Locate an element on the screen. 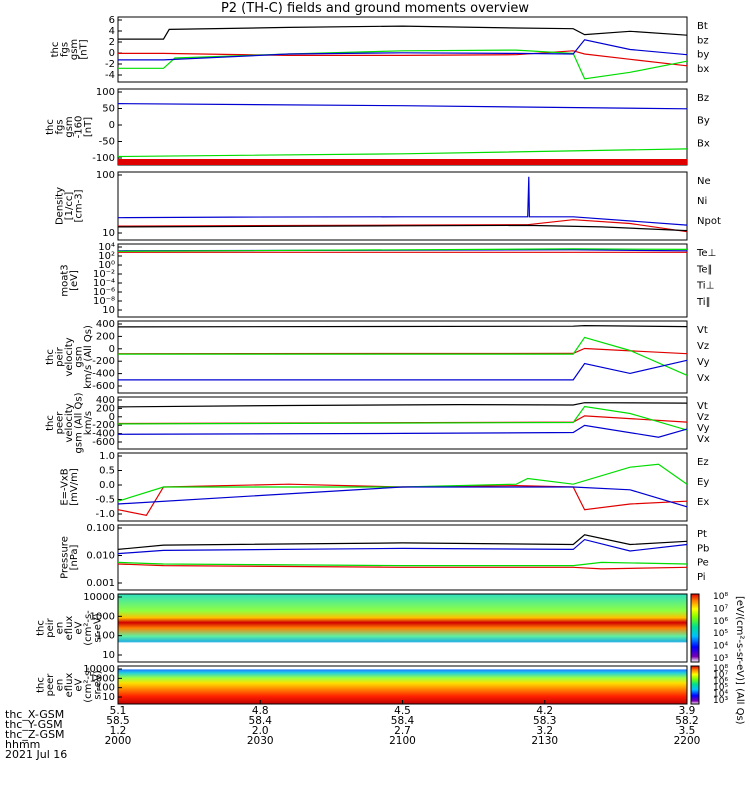 The width and height of the screenshot is (750, 800). legend-entry: Pt is located at coordinates (702, 534).